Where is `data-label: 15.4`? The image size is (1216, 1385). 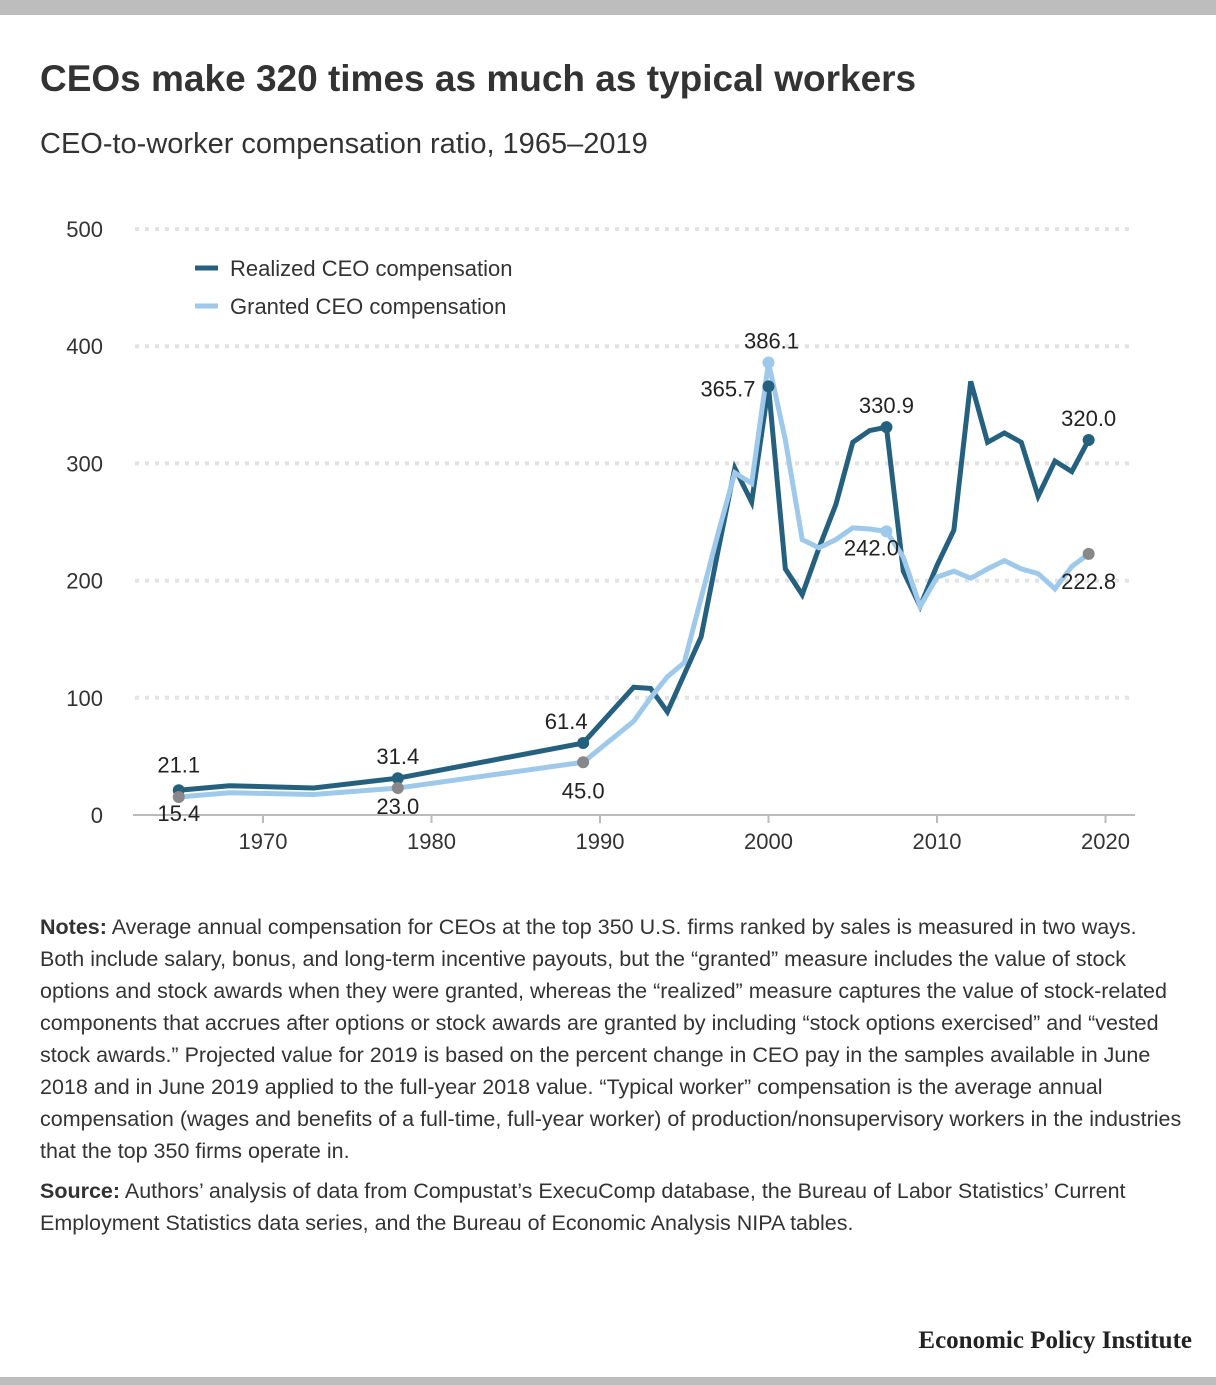 data-label: 15.4 is located at coordinates (178, 813).